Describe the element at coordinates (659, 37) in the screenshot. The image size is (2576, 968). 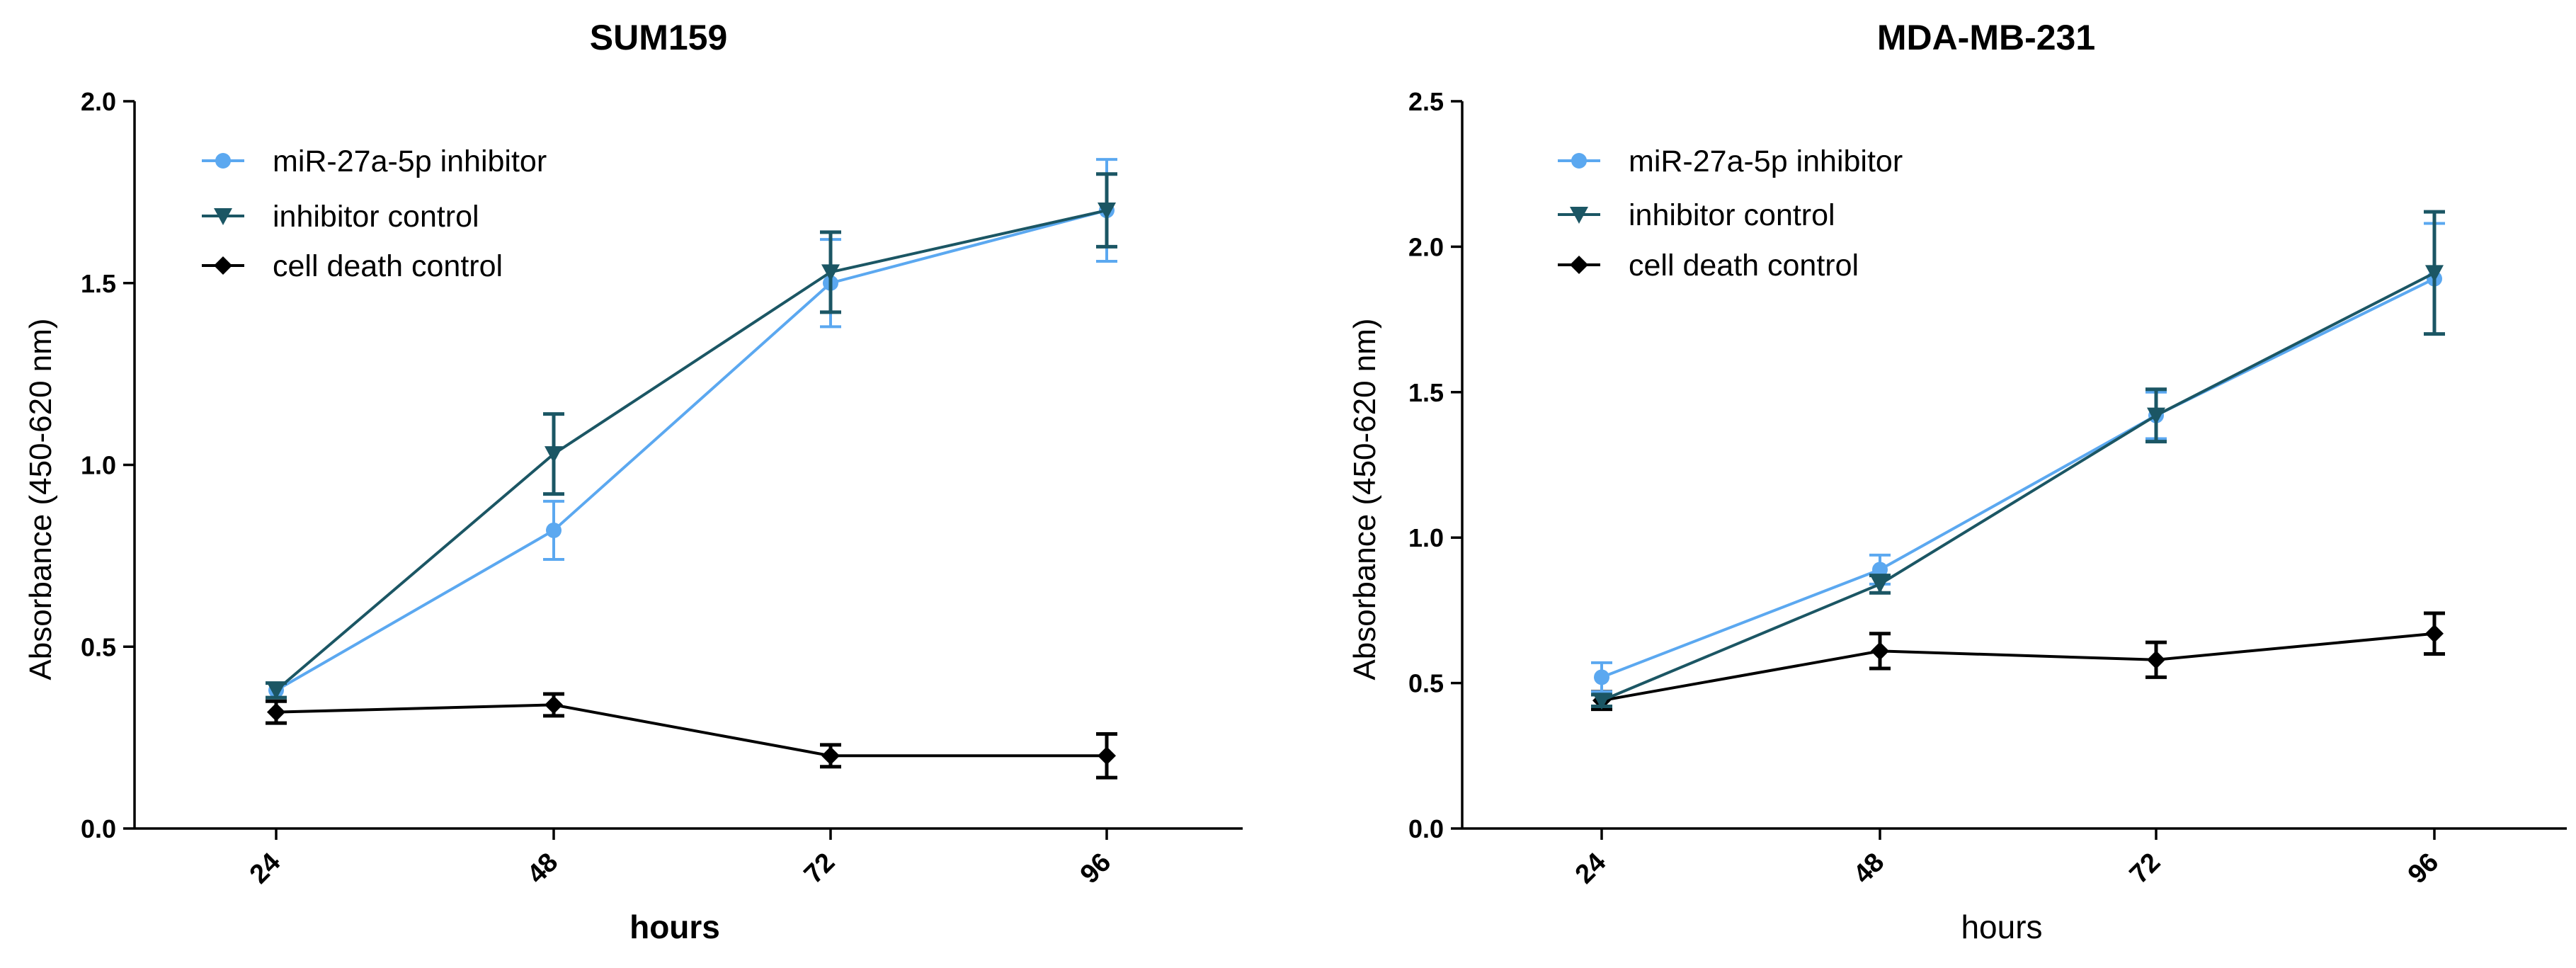
I see `chart-title: SUM159` at that location.